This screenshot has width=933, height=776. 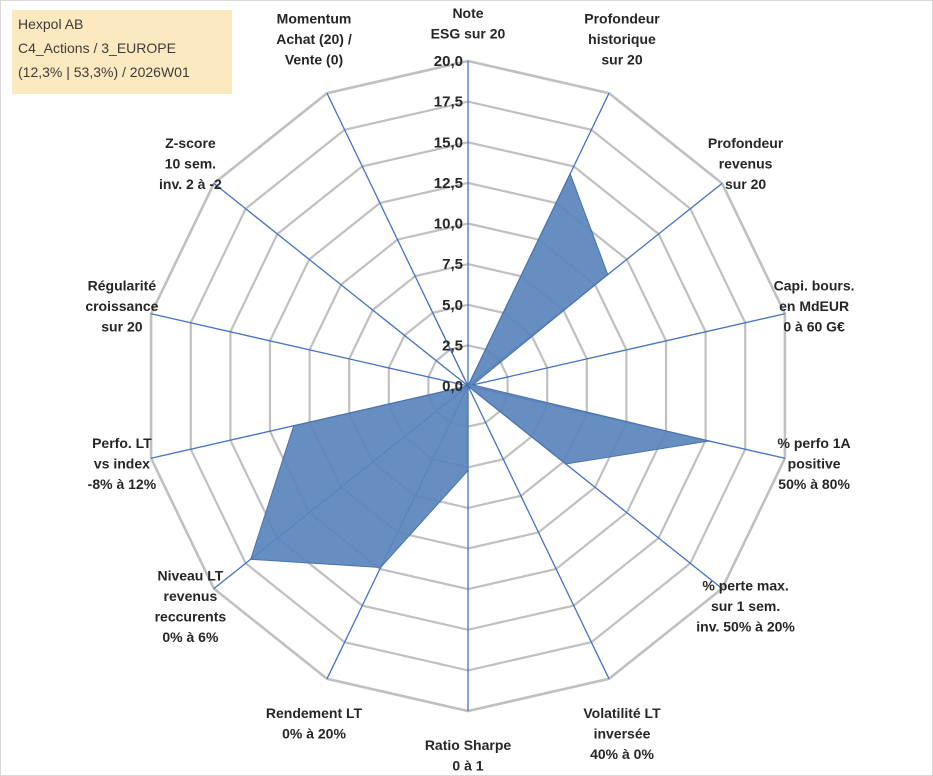 I want to click on axis-label: Profondeur historique sur 20, so click(x=622, y=39).